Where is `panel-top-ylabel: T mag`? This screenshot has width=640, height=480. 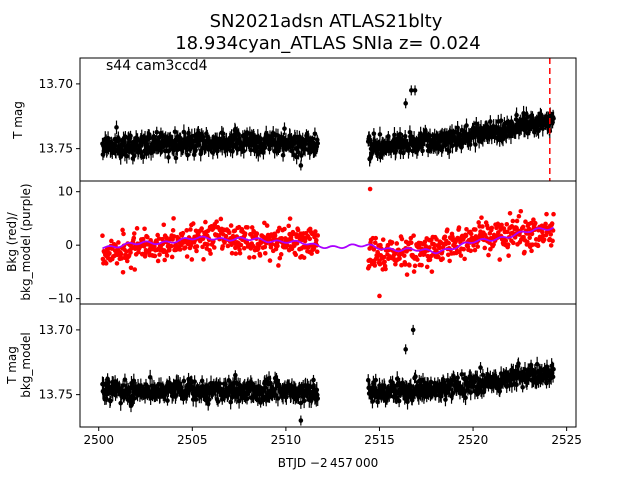 panel-top-ylabel: T mag is located at coordinates (18, 120).